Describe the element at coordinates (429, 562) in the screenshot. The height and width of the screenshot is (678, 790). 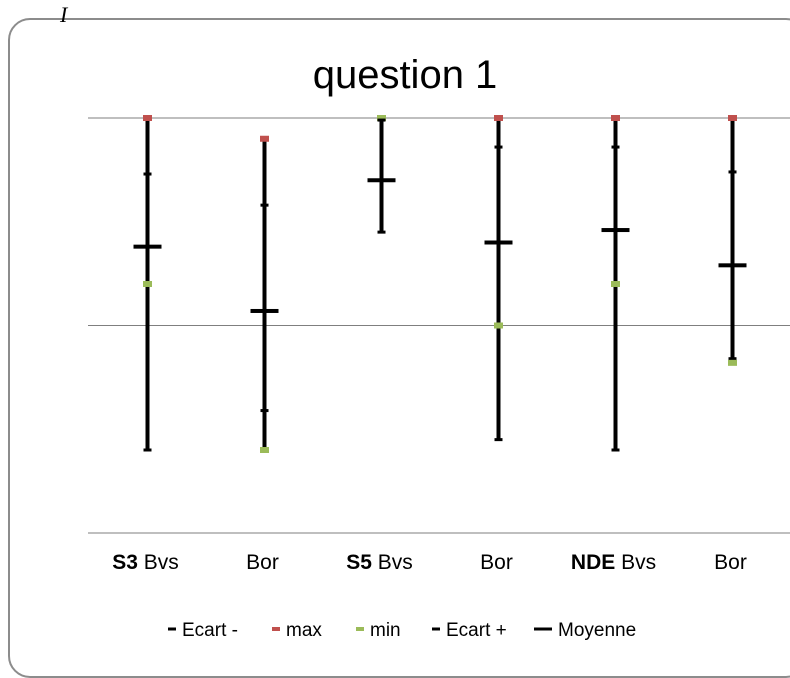
I see `category-labels: S3 Bvs Bor S5 Bvs Bor NDE Bvs Bor` at that location.